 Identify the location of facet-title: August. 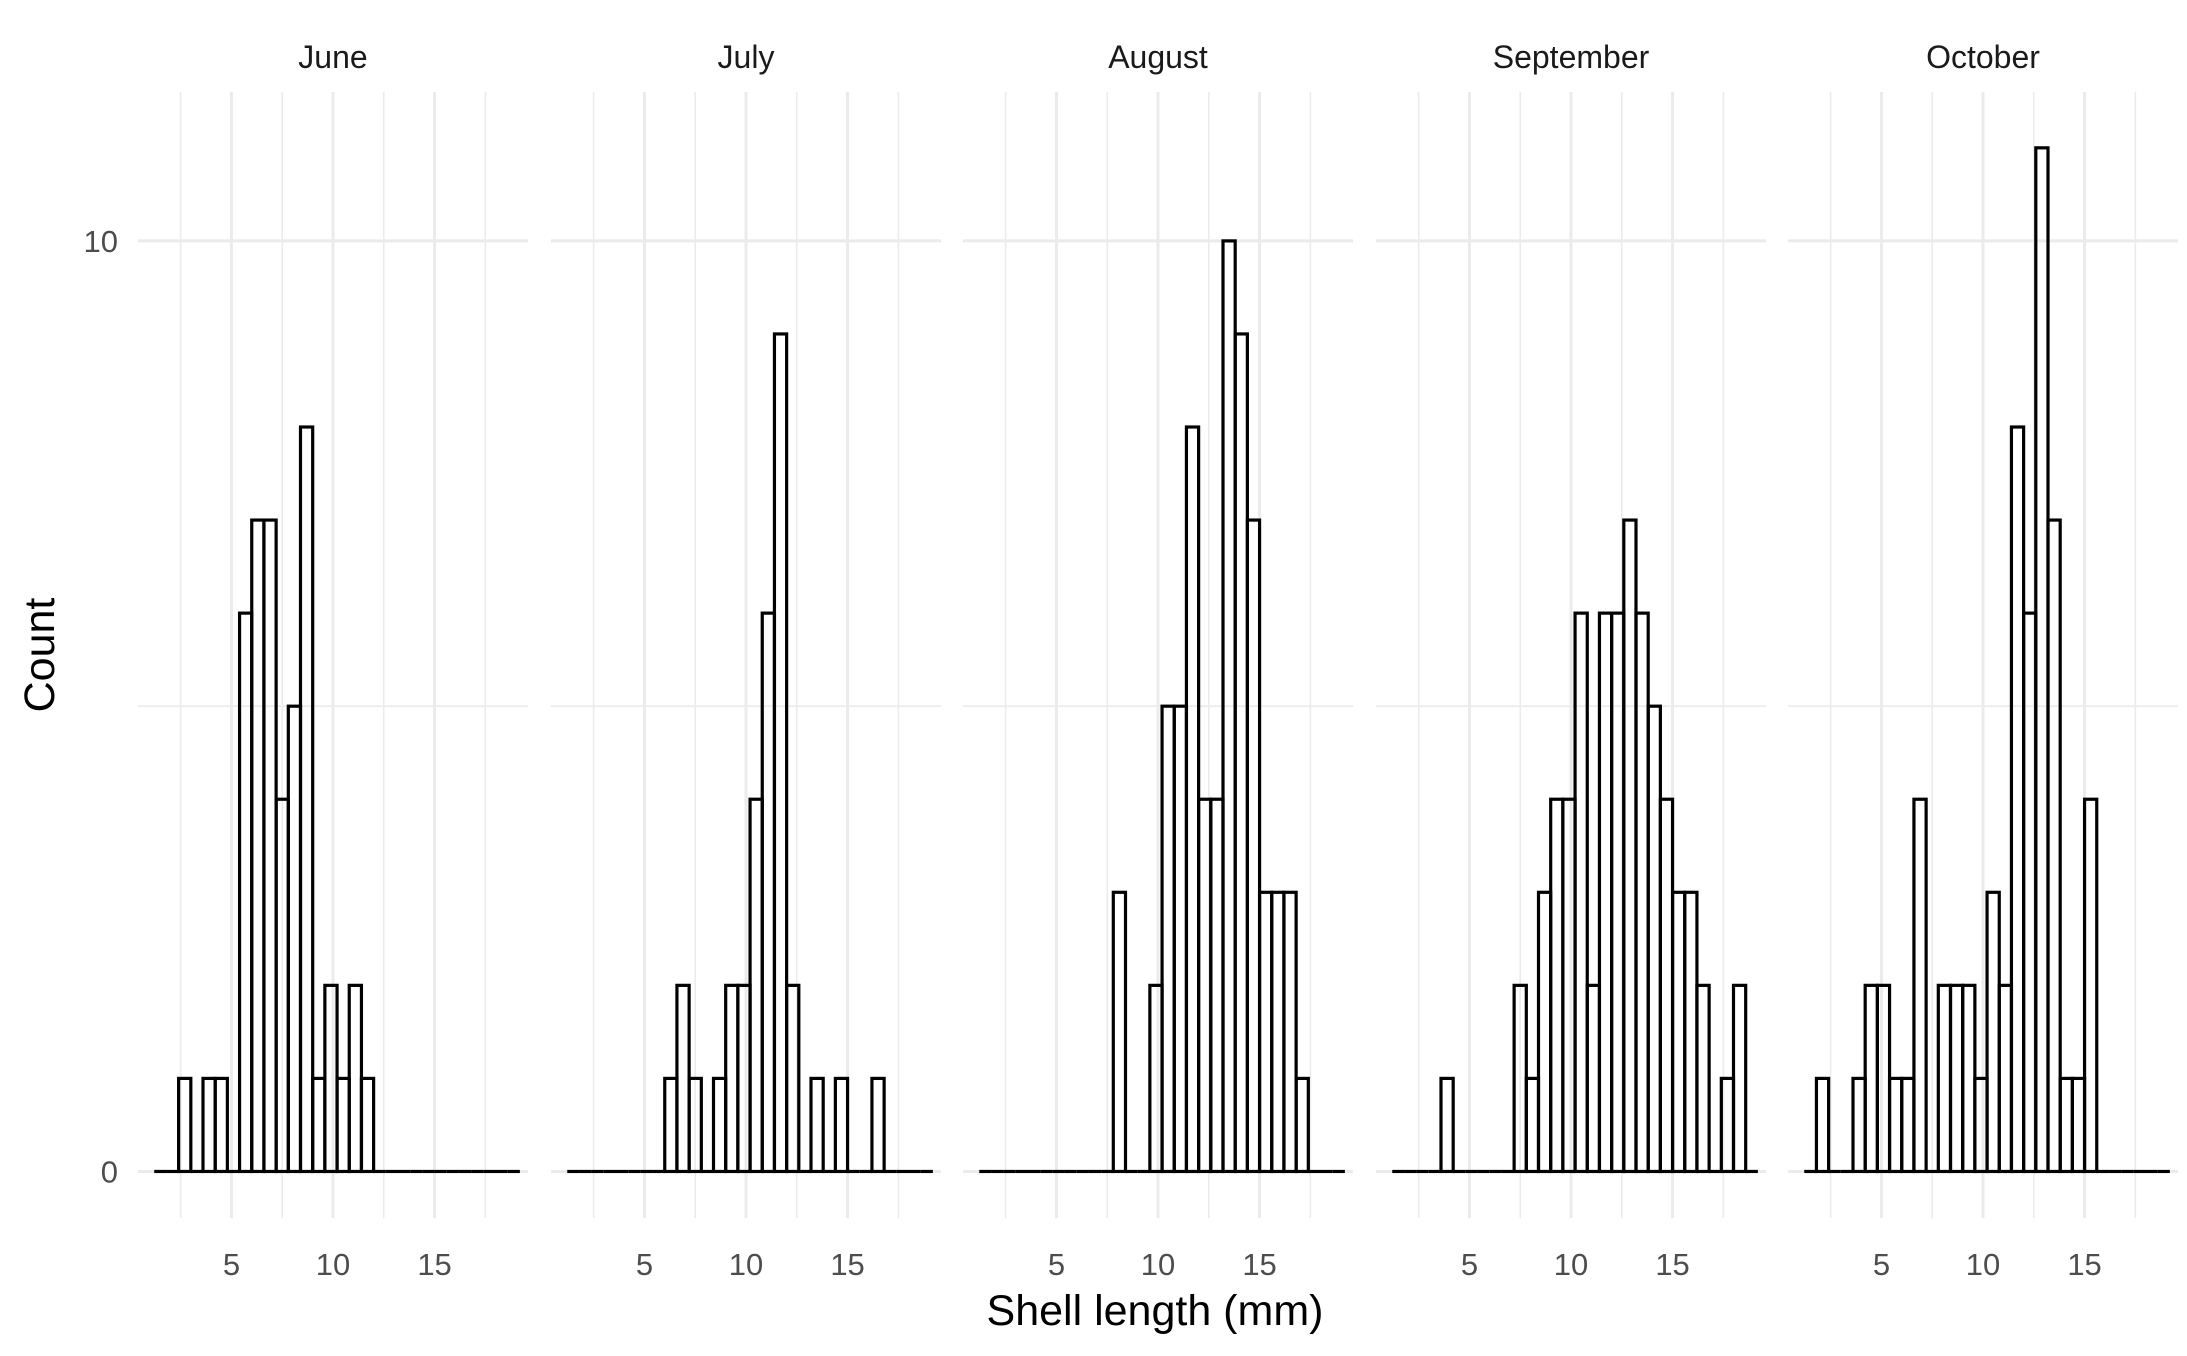
(1158, 57).